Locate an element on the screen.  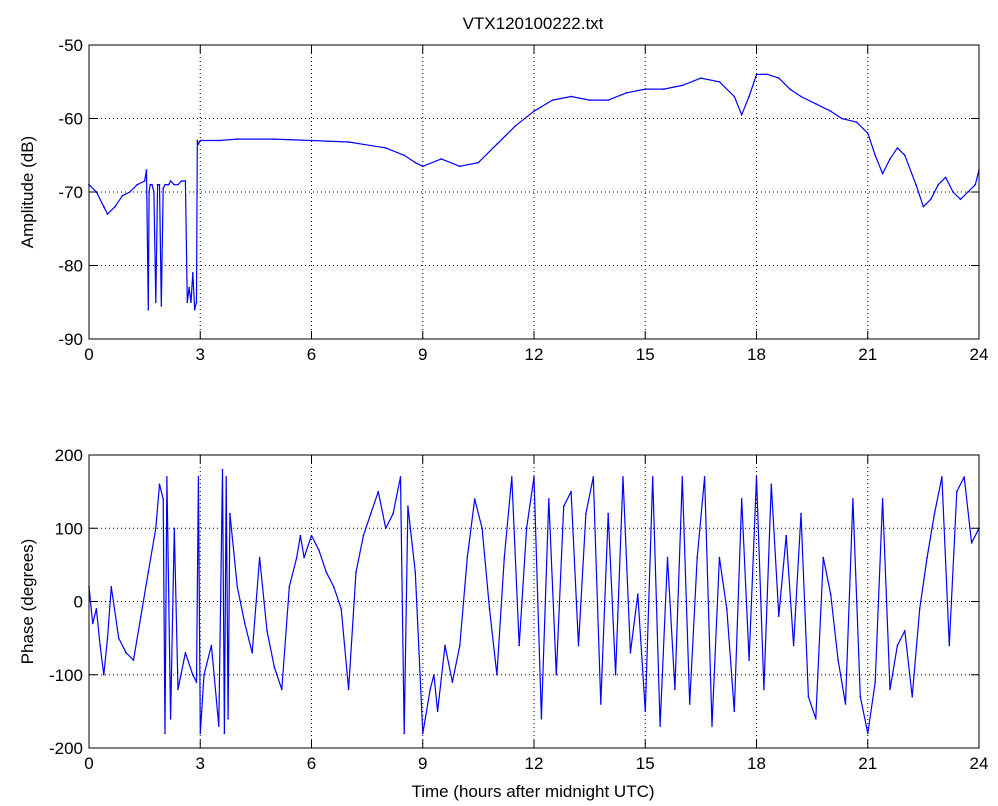
amplitude-y-tick-label: -70 is located at coordinates (70, 192).